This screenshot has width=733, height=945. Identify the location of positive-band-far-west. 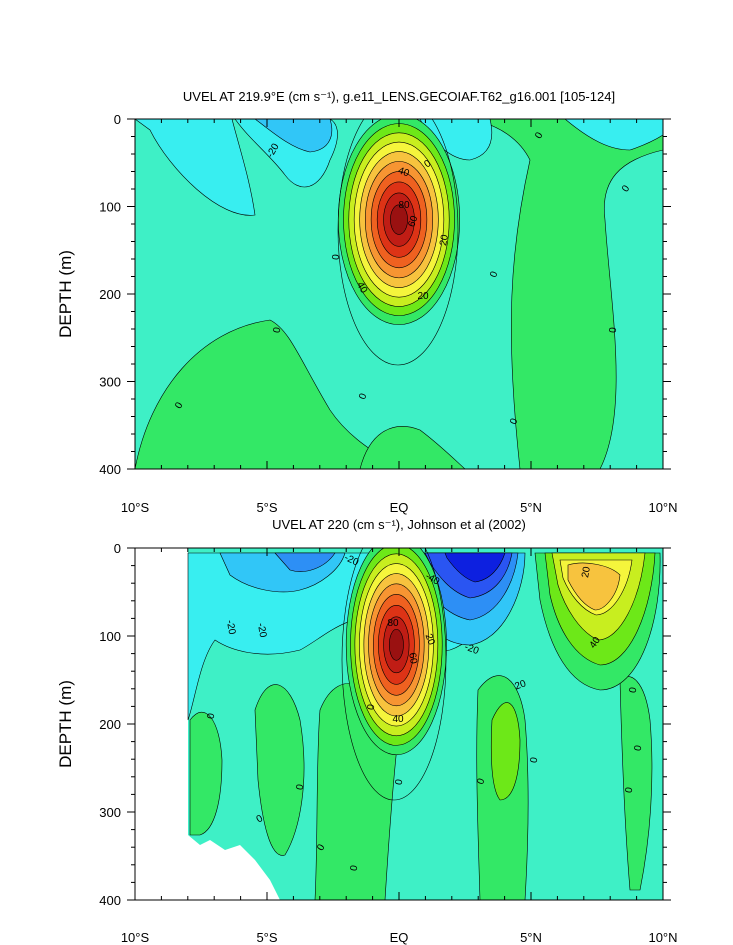
(206, 773).